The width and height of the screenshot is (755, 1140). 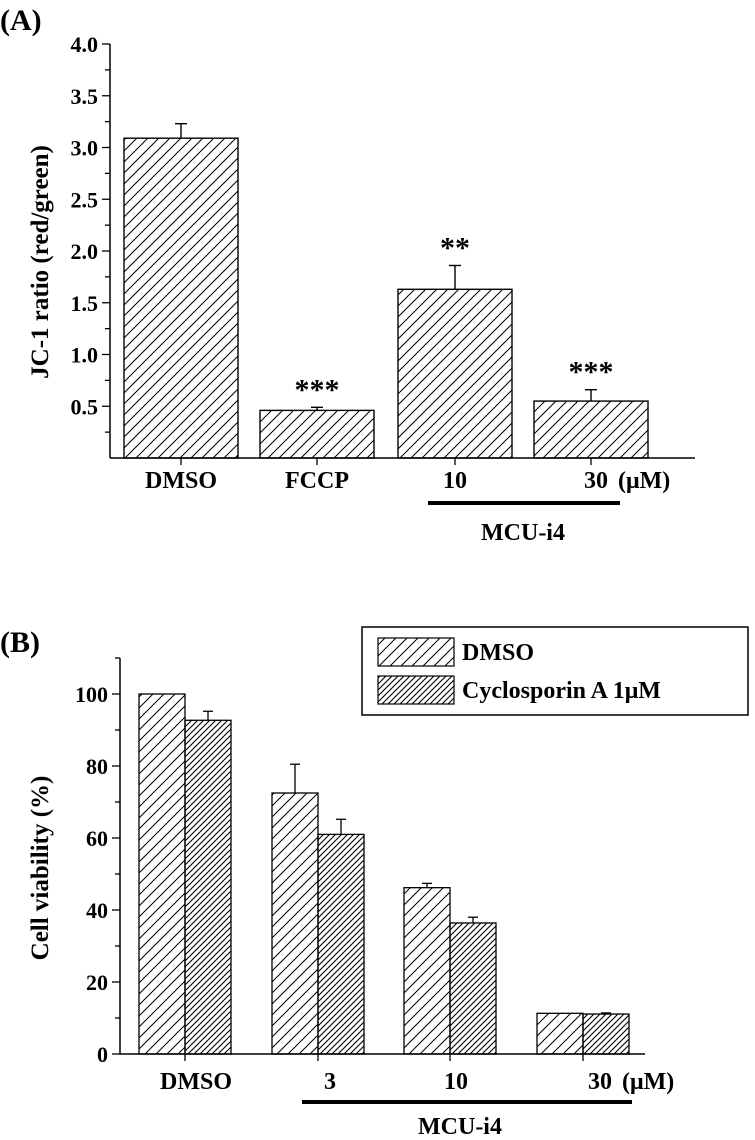 I want to click on panel-b-group-label: MCU-i4, so click(x=460, y=1127).